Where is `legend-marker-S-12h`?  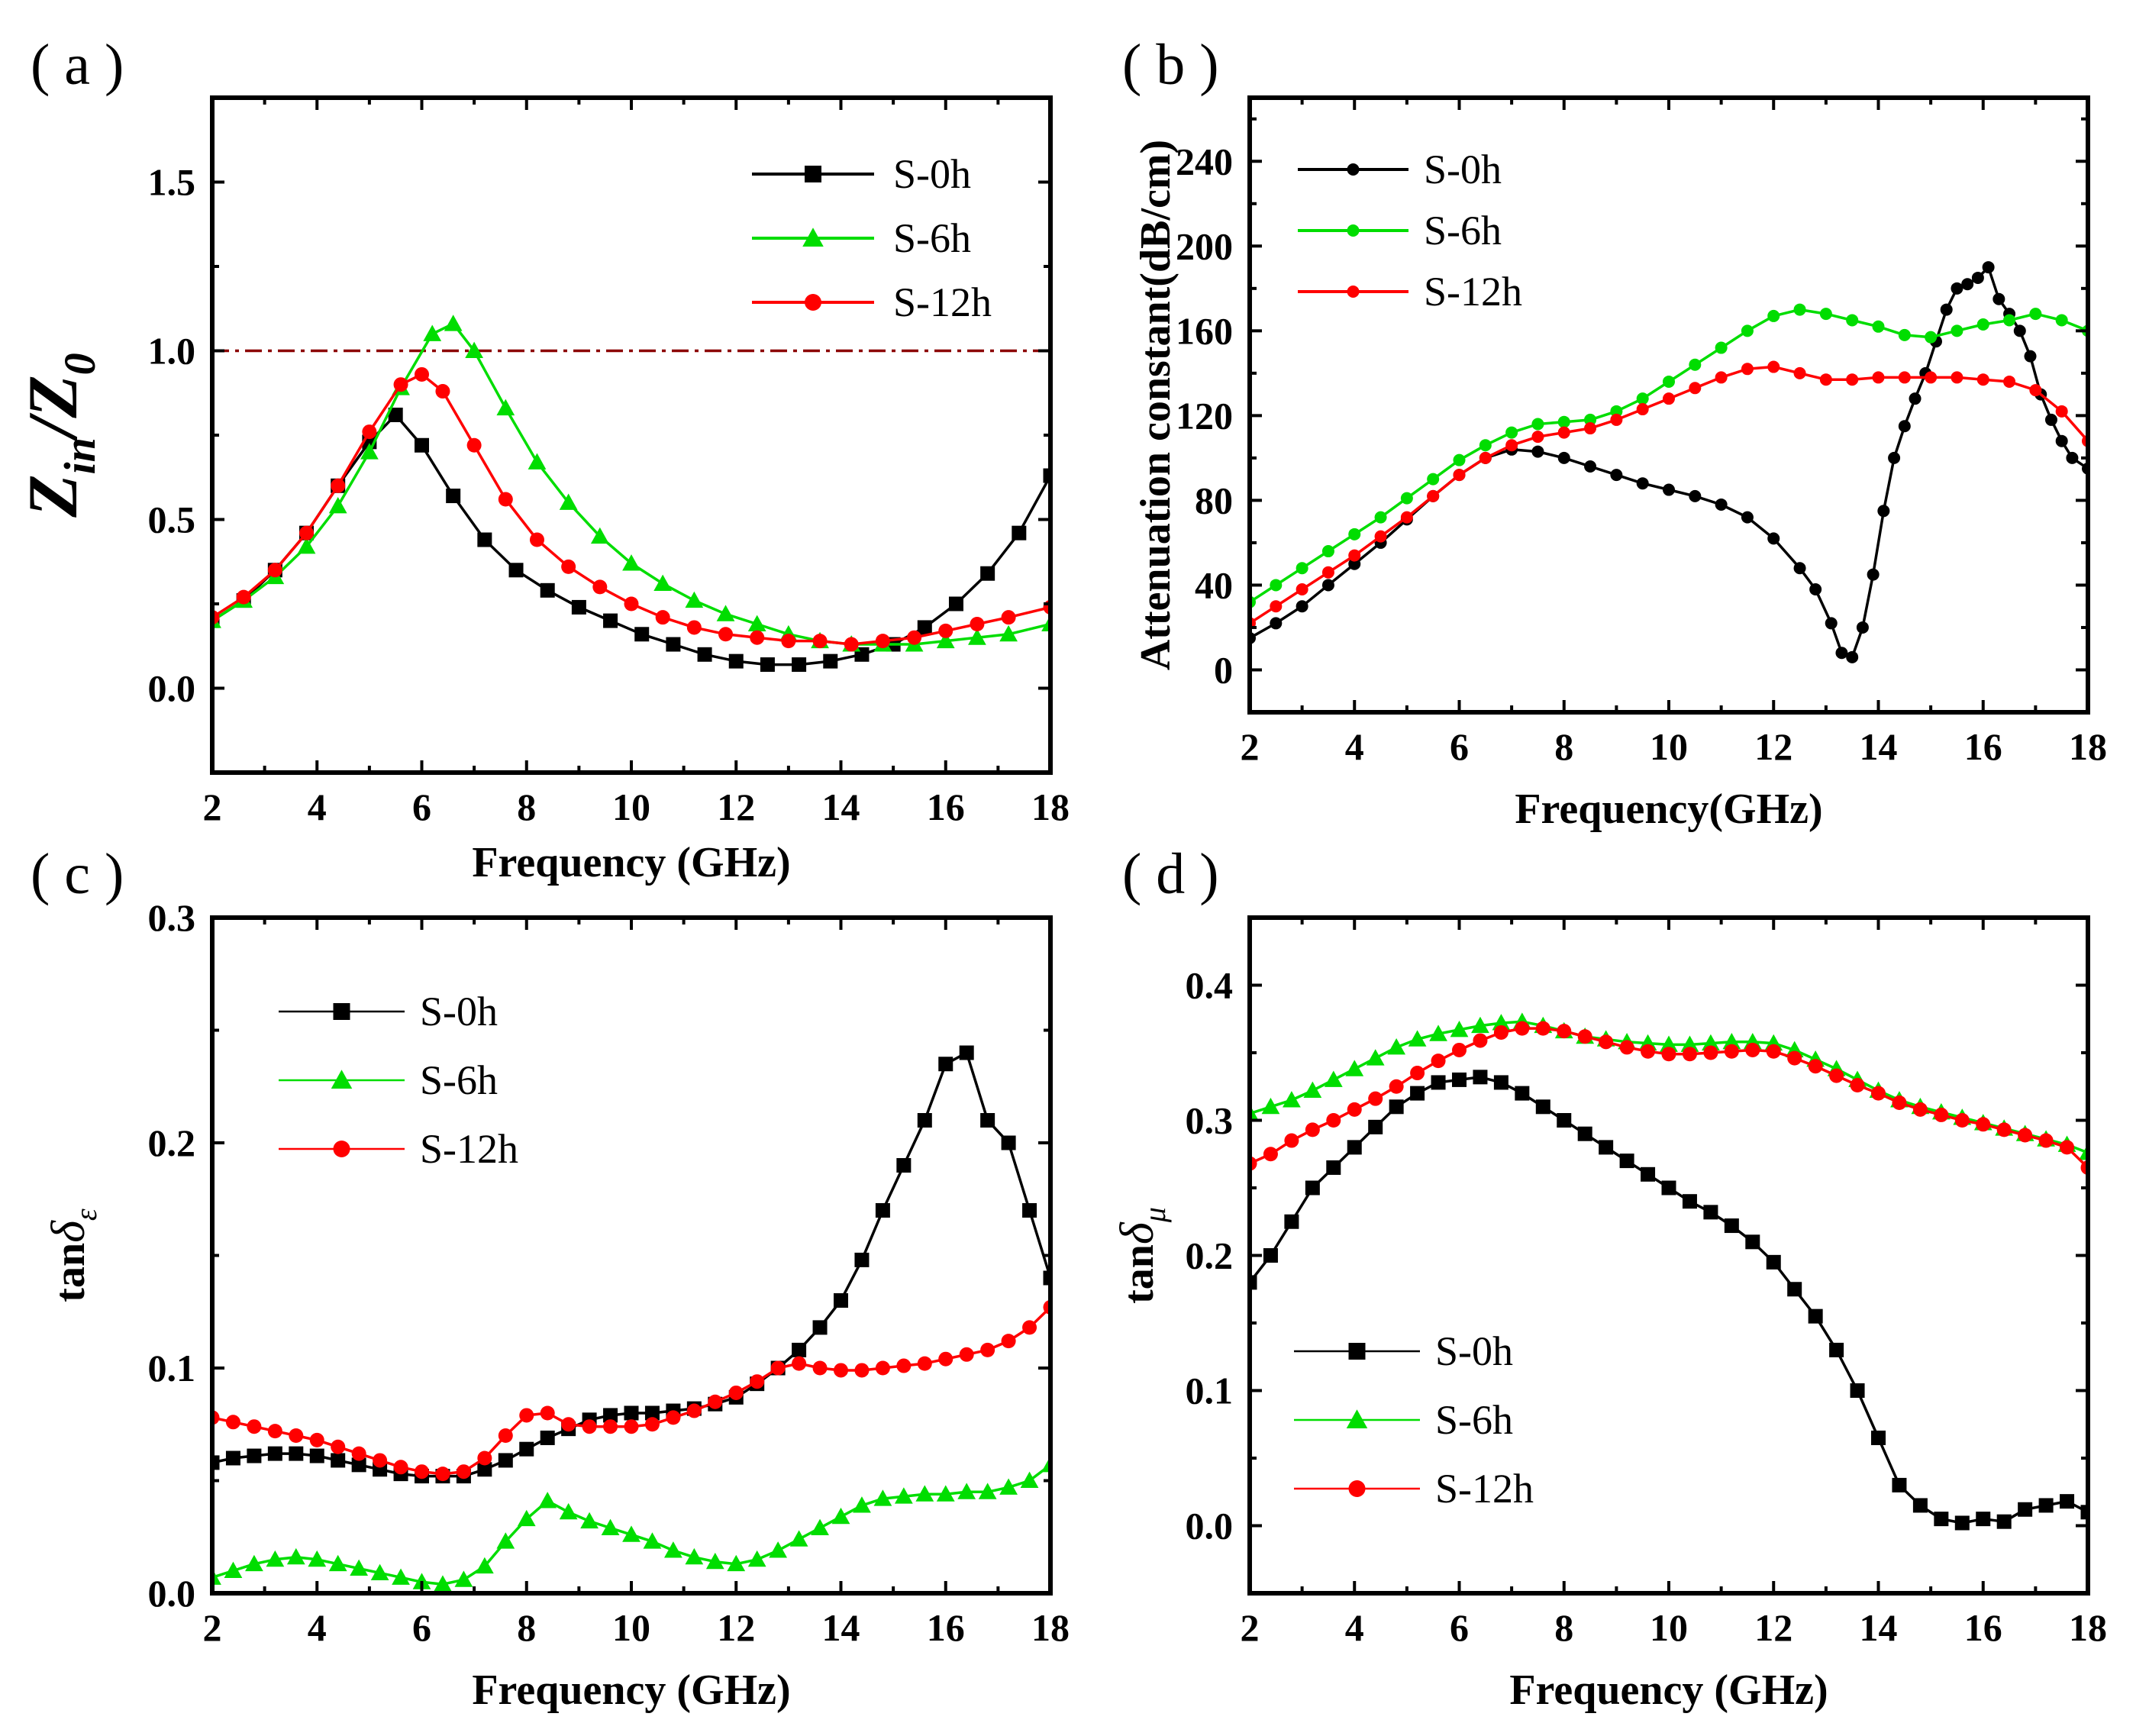
legend-marker-S-12h is located at coordinates (1357, 1488).